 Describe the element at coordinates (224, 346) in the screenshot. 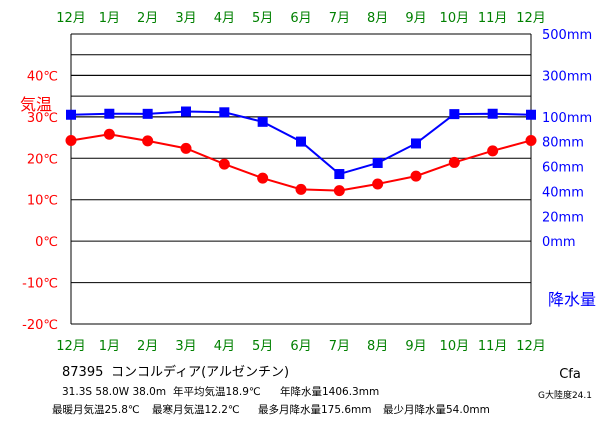

I see `month-label-bottom: 4月` at that location.